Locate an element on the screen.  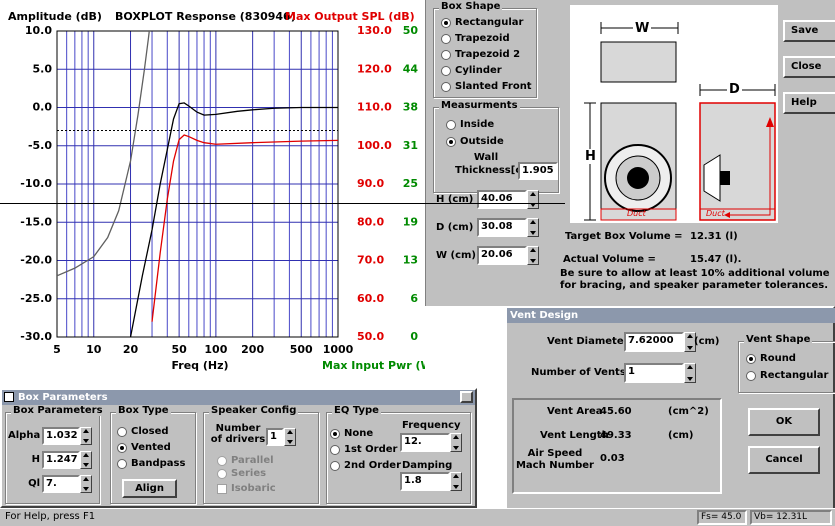
text-field: 1.8 is located at coordinates (425, 481).